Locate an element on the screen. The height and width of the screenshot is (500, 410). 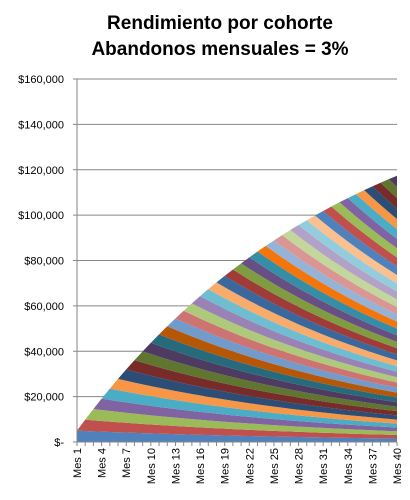
x-tick-label: Mes 25 is located at coordinates (275, 466).